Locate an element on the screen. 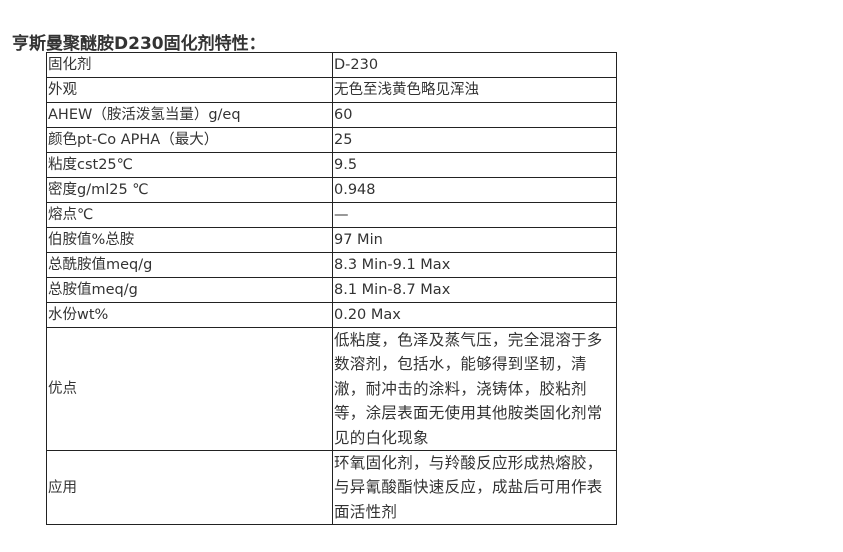  table-row: AHEW（胺活泼氢当量）g/eq 60 is located at coordinates (331, 115).